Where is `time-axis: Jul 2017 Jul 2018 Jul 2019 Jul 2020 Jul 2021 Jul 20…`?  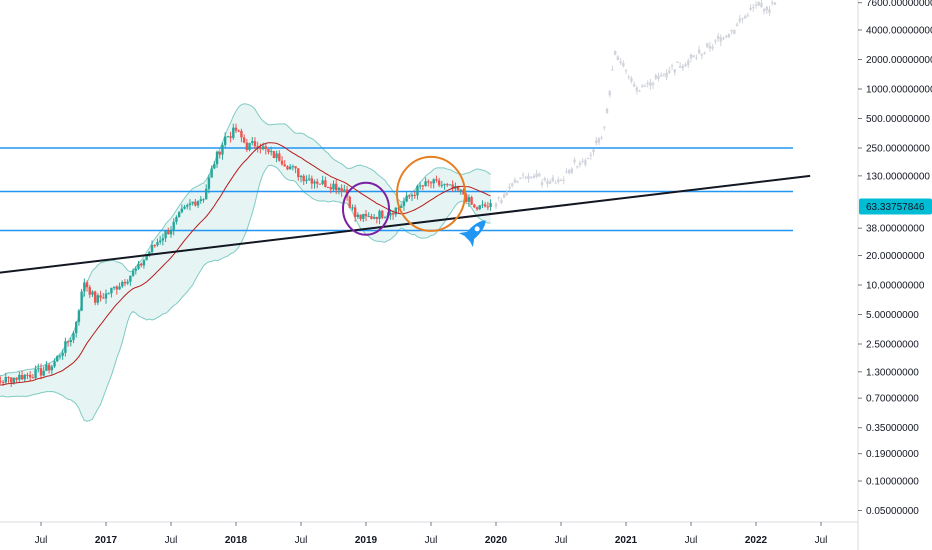 time-axis: Jul 2017 Jul 2018 Jul 2019 Jul 2020 Jul 2021 Jul 20… is located at coordinates (429, 533).